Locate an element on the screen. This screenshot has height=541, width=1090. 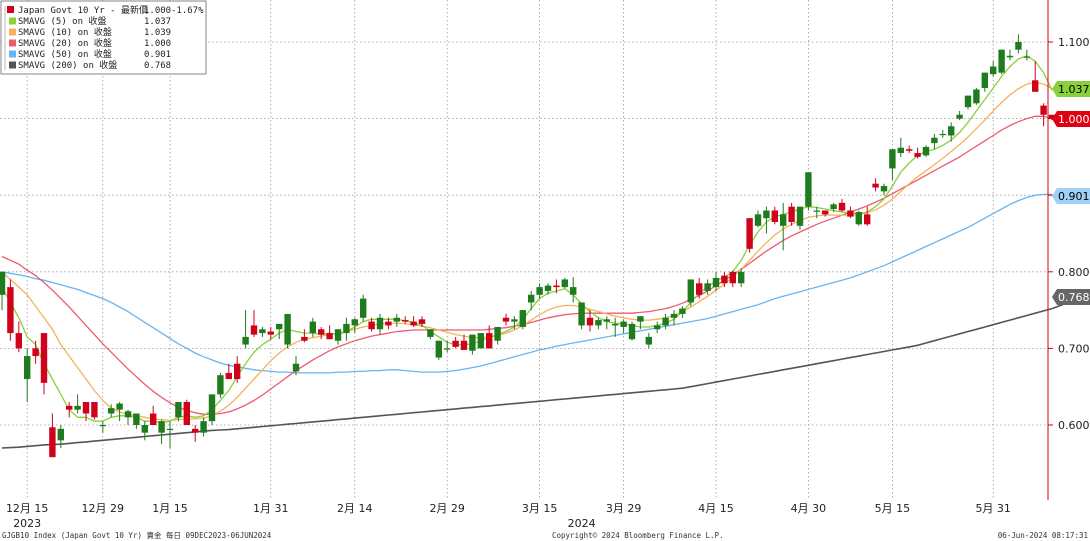
legend-value-sma50: 0.901 is located at coordinates (157, 55).